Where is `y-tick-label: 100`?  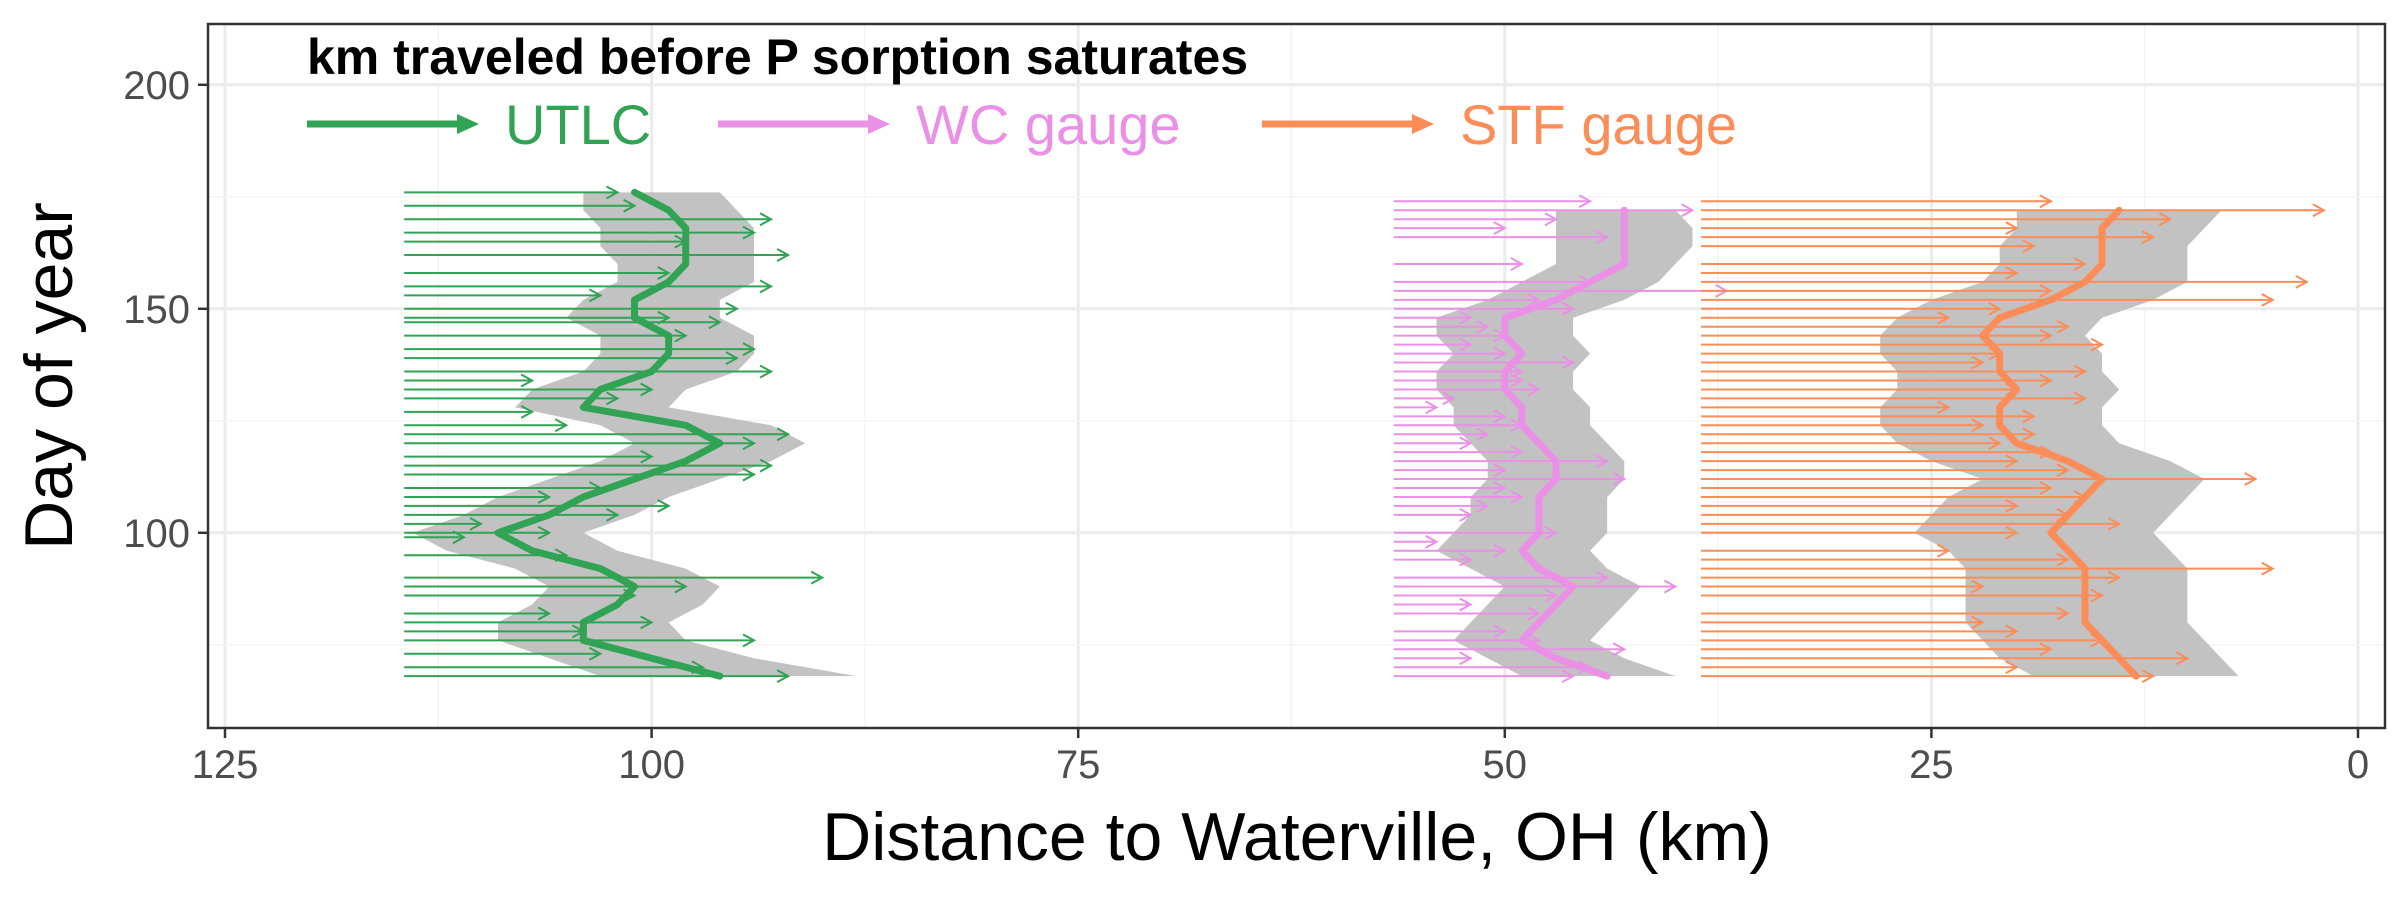 y-tick-label: 100 is located at coordinates (156, 534).